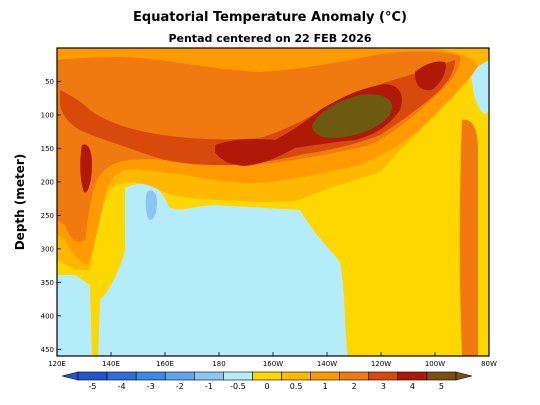 The image size is (540, 405). What do you see at coordinates (47, 115) in the screenshot?
I see `y-tick-label: 100` at bounding box center [47, 115].